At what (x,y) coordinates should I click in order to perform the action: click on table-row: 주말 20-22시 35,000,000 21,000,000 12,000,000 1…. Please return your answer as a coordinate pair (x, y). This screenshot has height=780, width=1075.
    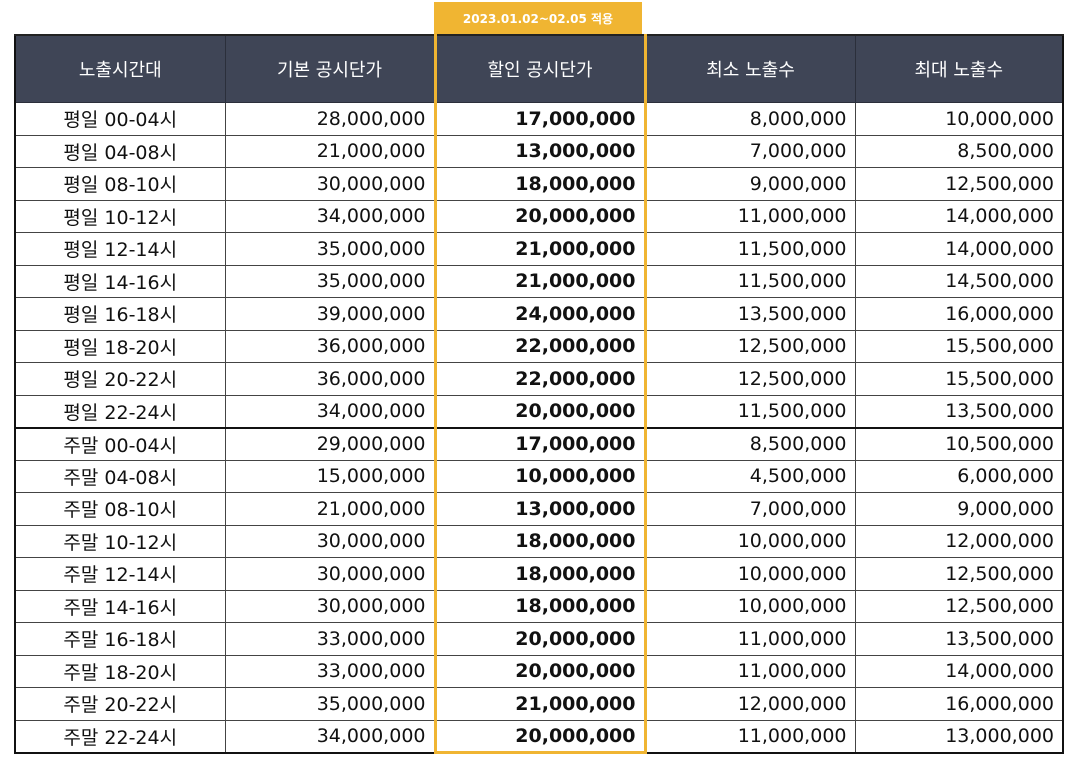
    Looking at the image, I should click on (539, 704).